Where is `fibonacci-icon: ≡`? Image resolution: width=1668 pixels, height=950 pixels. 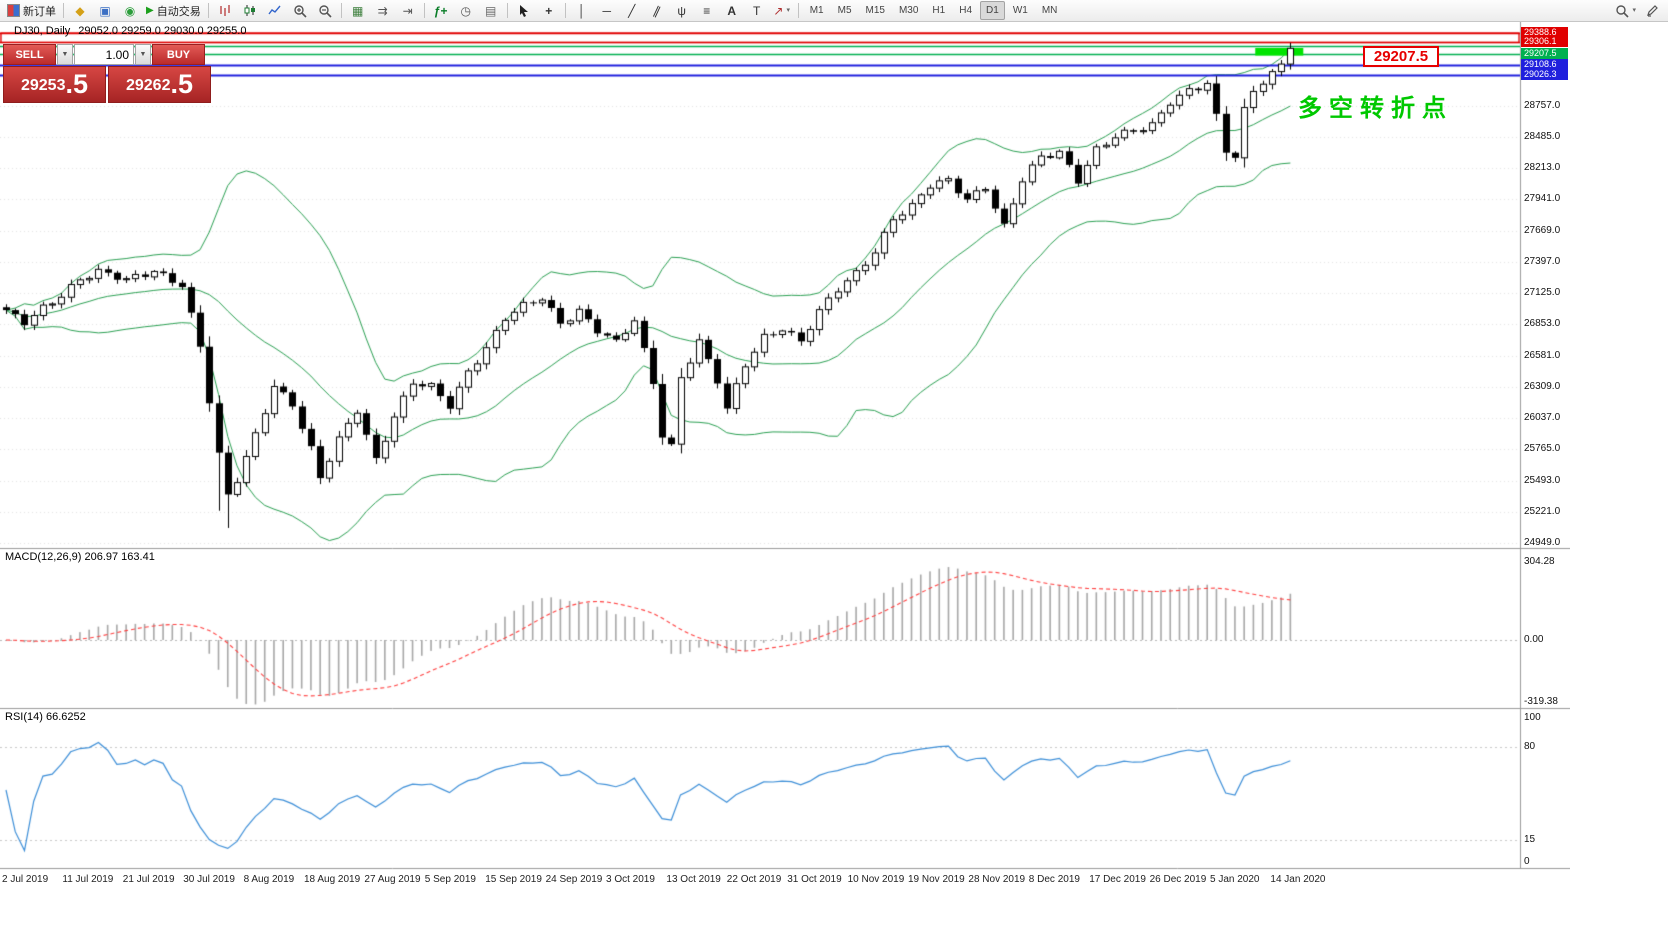 fibonacci-icon: ≡ is located at coordinates (707, 10).